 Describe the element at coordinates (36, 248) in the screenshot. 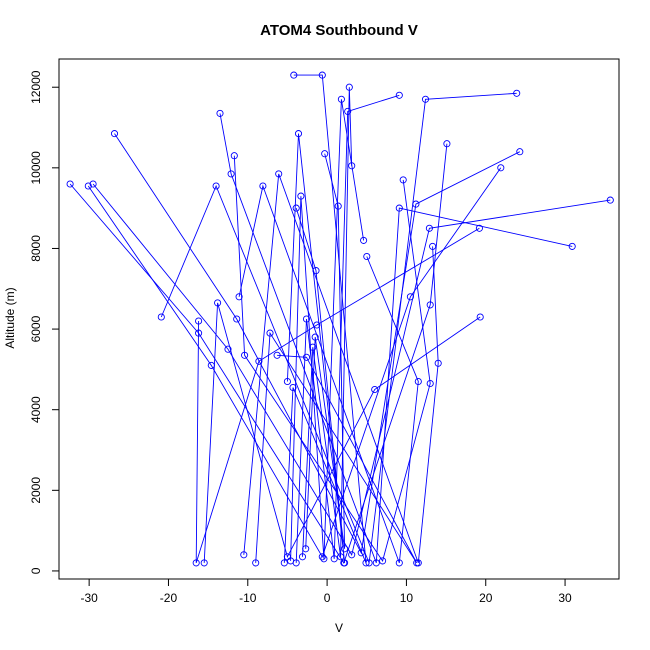

I see `y-tick-label: 8000` at that location.